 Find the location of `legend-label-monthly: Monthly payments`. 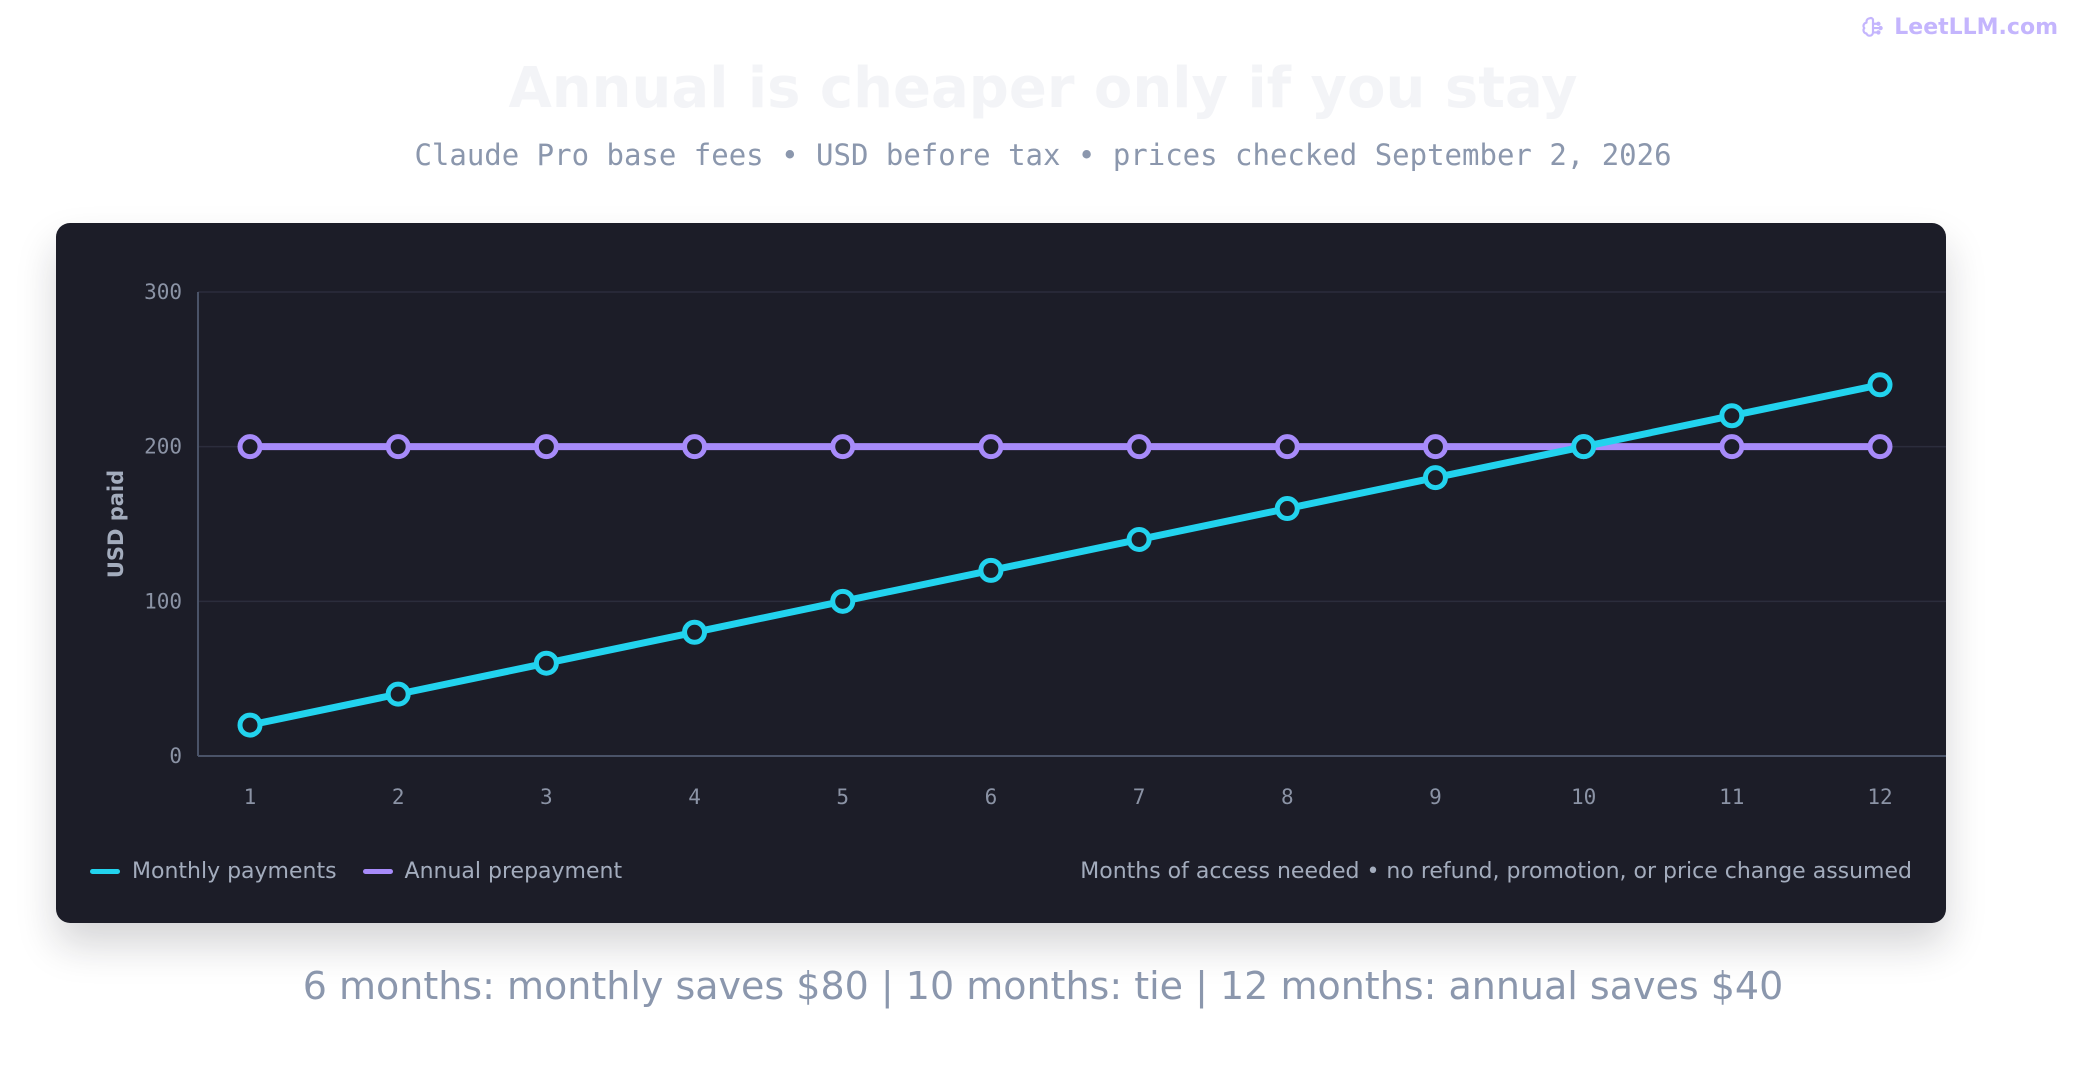

legend-label-monthly: Monthly payments is located at coordinates (234, 871).